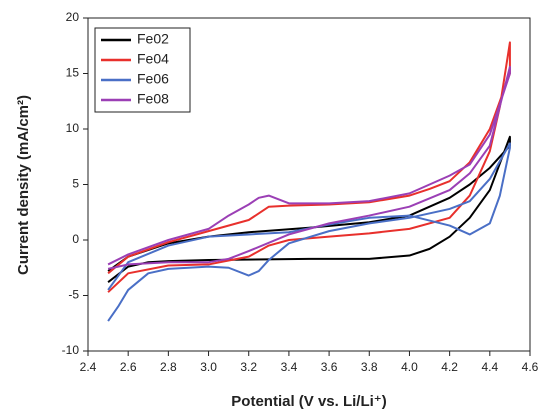  What do you see at coordinates (168, 367) in the screenshot?
I see `x-tick-label: 2.8` at bounding box center [168, 367].